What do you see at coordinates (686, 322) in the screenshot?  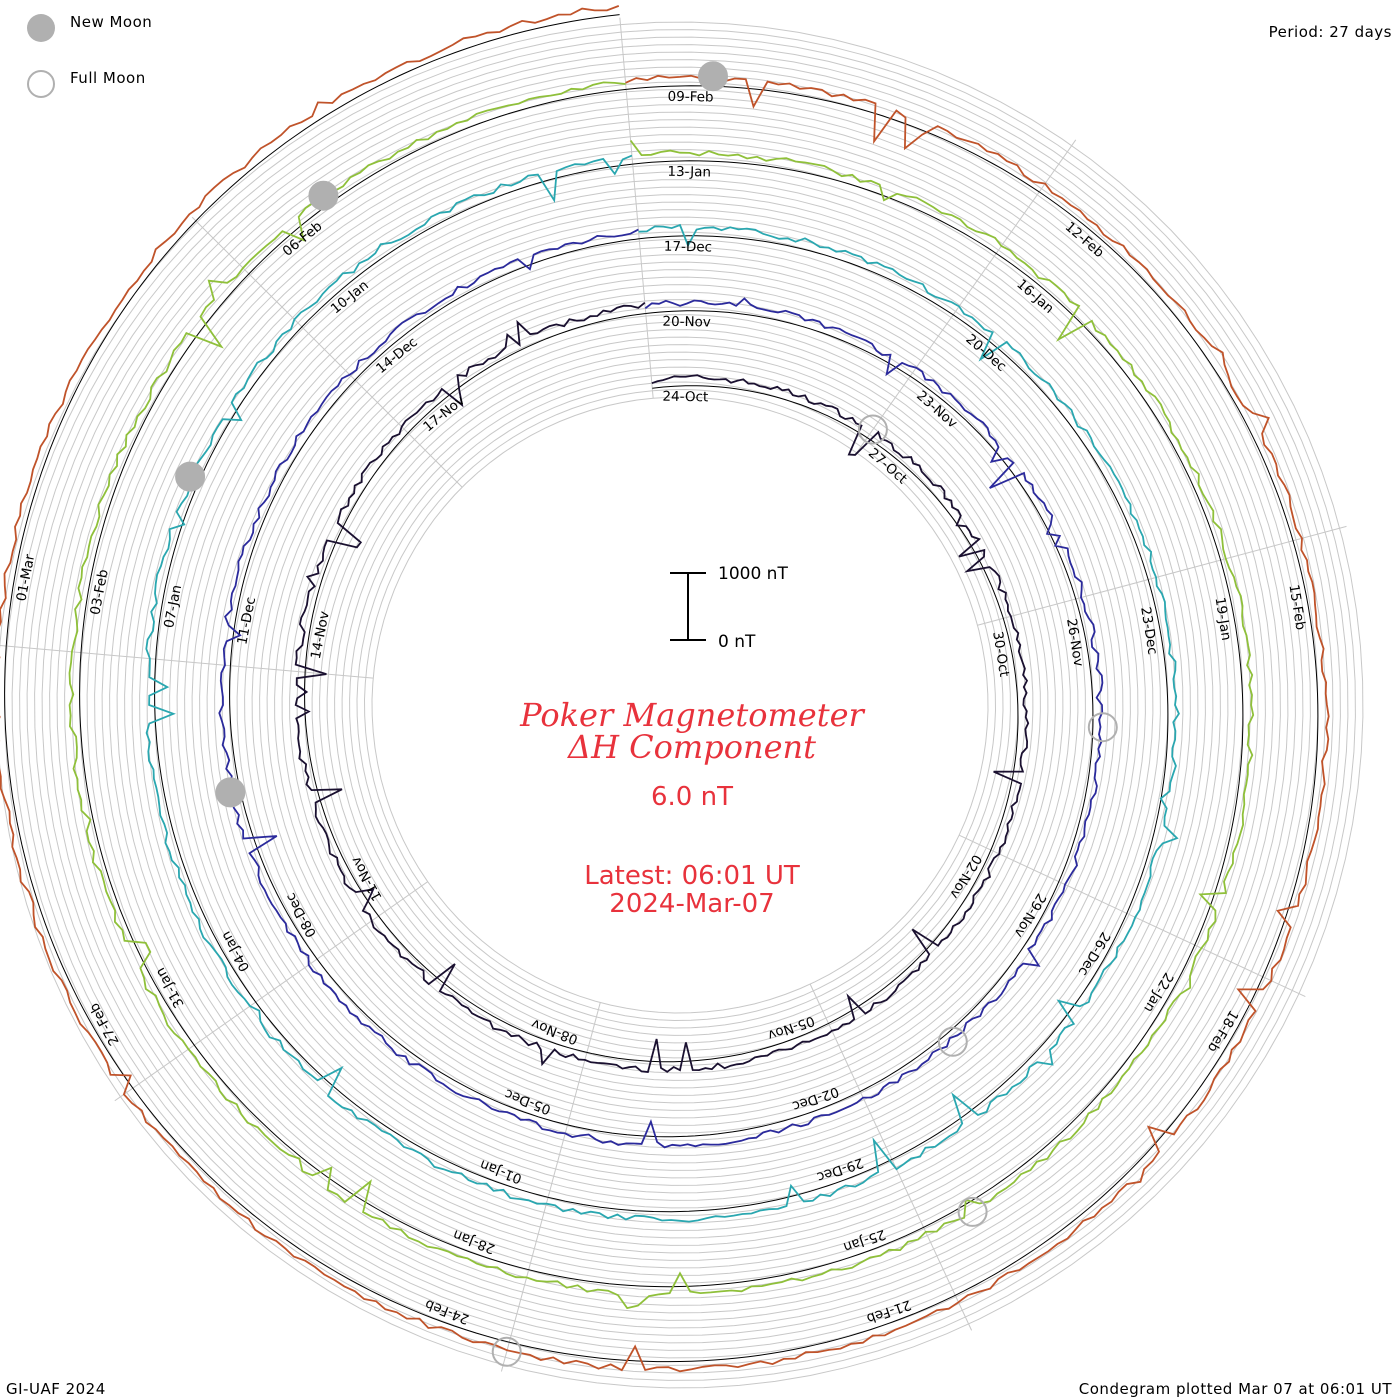 I see `date-label: 20-Nov` at bounding box center [686, 322].